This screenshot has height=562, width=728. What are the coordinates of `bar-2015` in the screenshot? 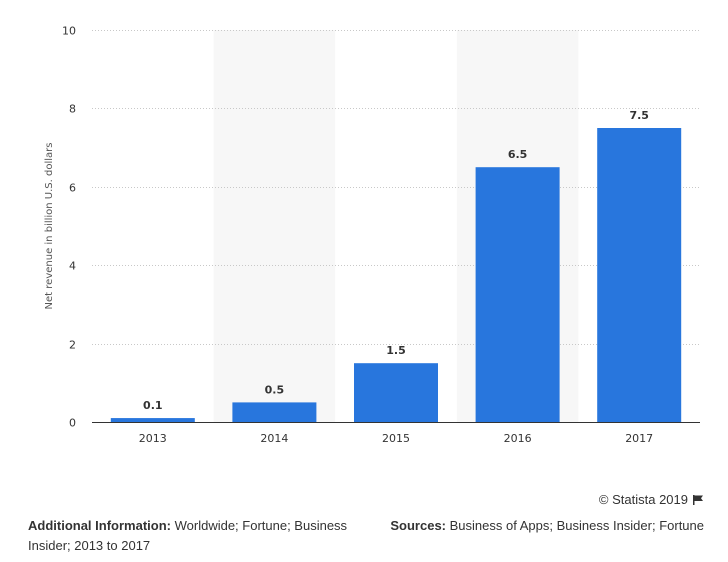 It's located at (396, 392).